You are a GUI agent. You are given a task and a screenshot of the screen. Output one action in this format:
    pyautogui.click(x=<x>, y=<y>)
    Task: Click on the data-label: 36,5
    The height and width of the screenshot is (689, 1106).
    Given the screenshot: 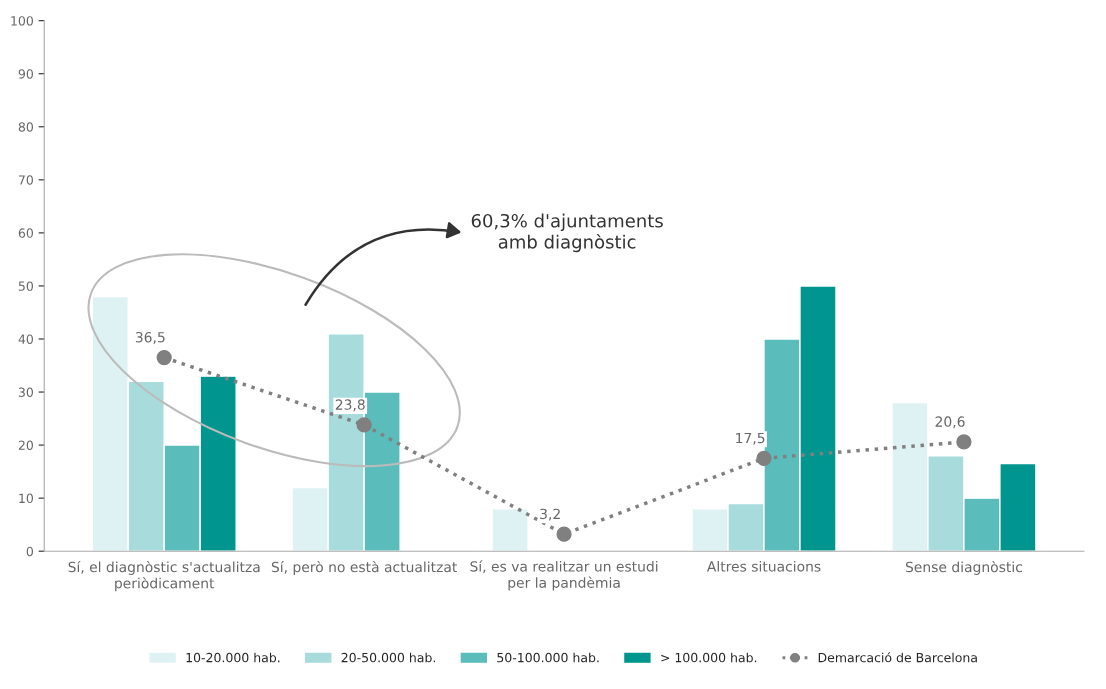 What is the action you would take?
    pyautogui.click(x=150, y=337)
    